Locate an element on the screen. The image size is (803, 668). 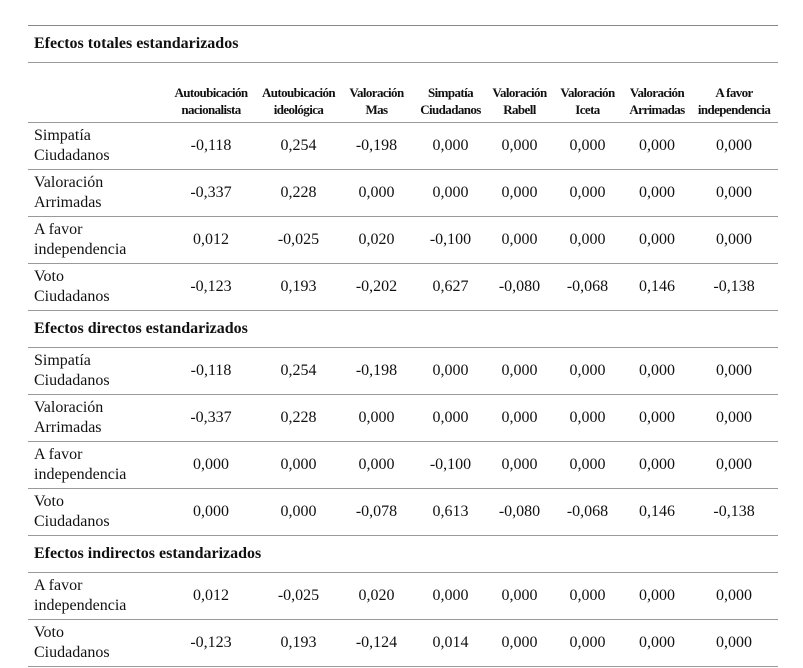
column-header: Valoración Iceta is located at coordinates (587, 92).